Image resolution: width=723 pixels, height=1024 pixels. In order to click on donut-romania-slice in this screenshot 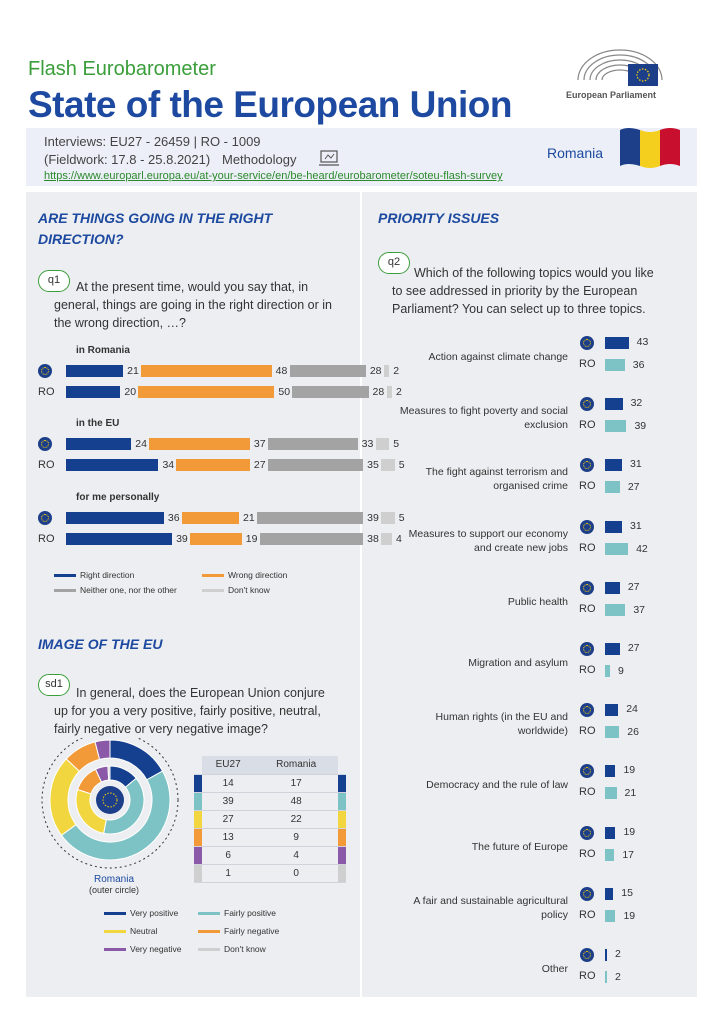, I will do `click(115, 815)`.